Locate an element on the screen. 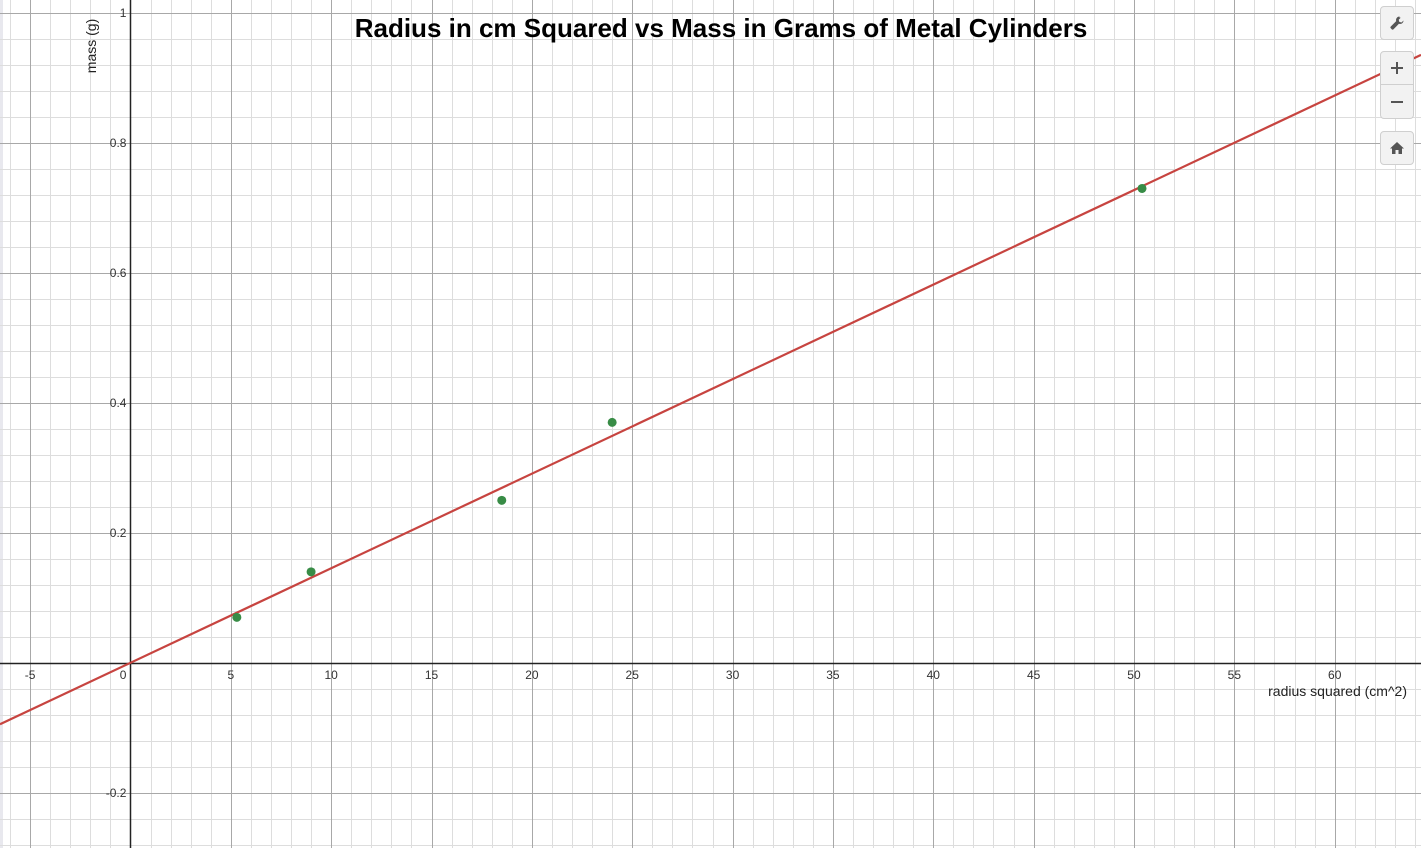 The width and height of the screenshot is (1421, 848). x-tick-label: 45 is located at coordinates (1034, 675).